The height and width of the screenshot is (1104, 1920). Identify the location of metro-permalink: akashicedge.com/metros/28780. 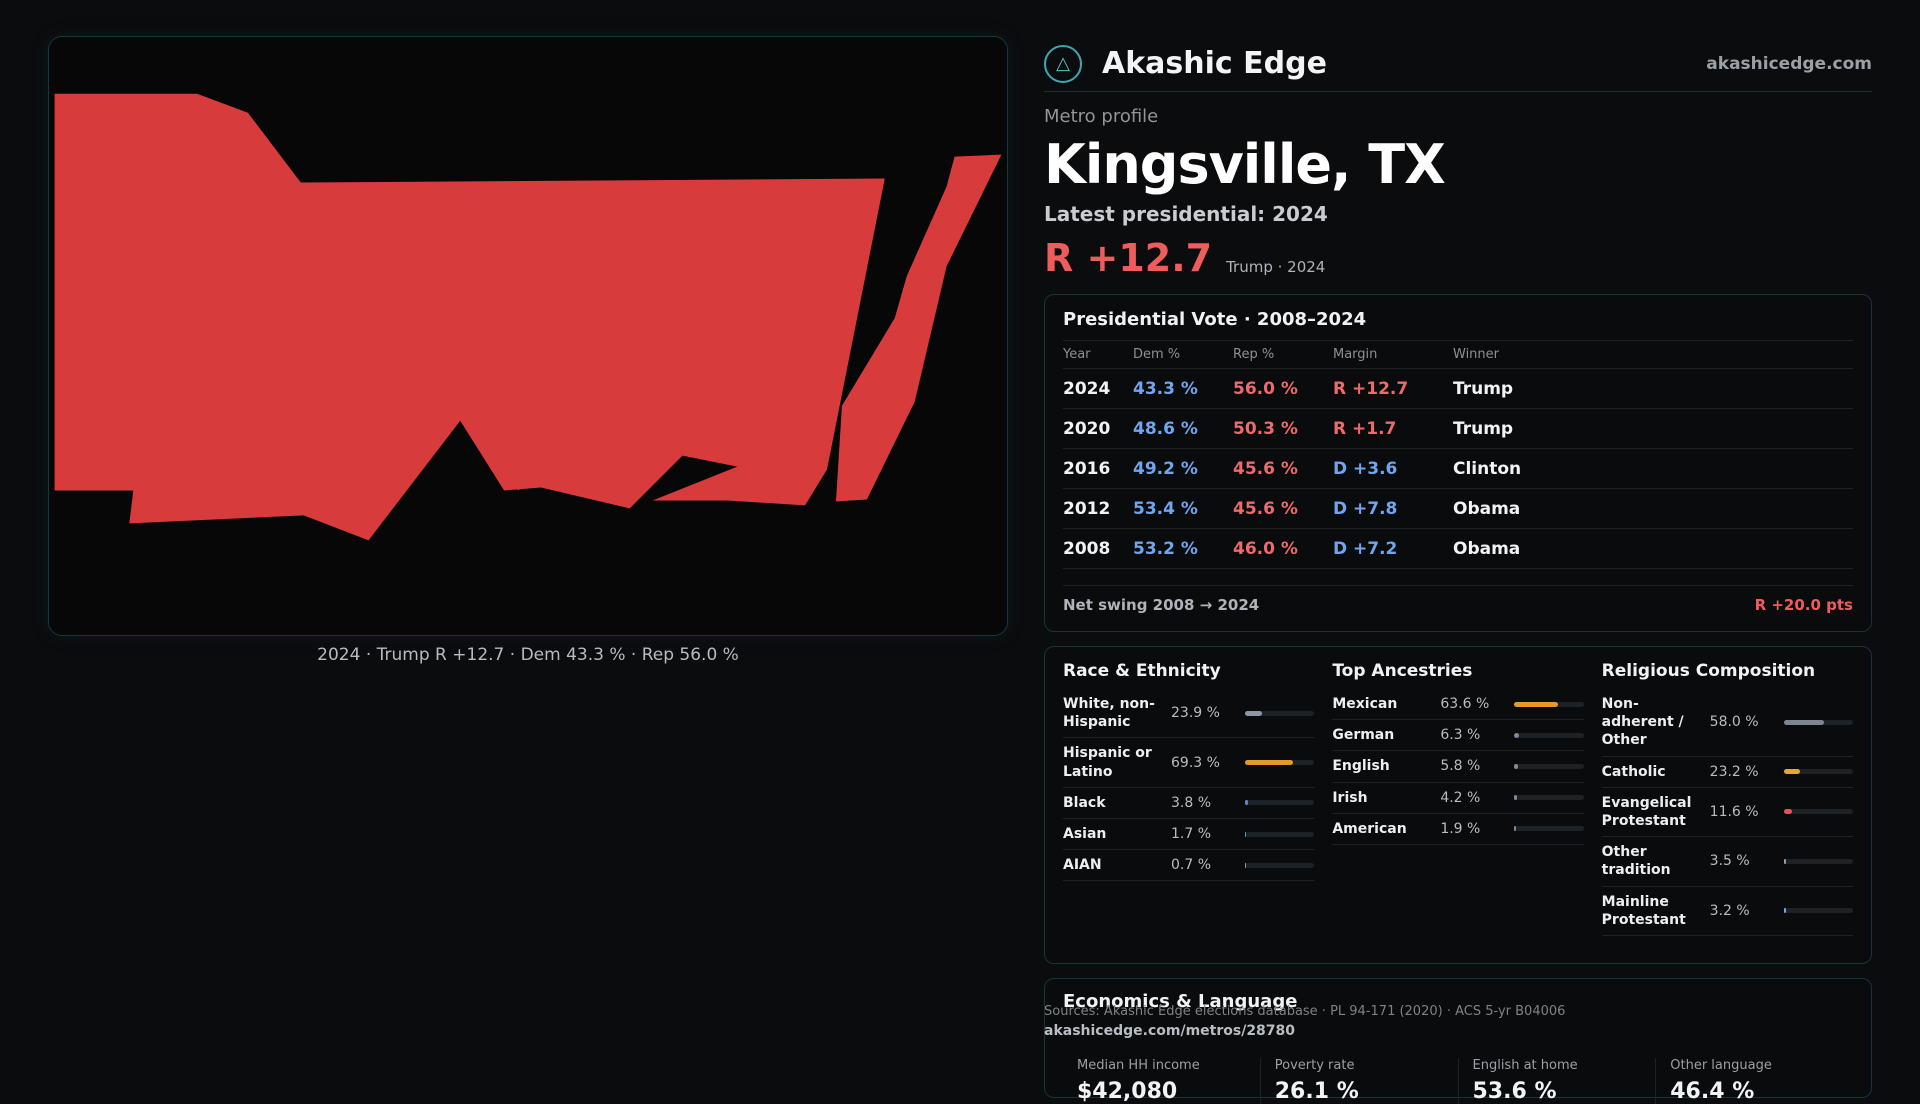
(1170, 1031).